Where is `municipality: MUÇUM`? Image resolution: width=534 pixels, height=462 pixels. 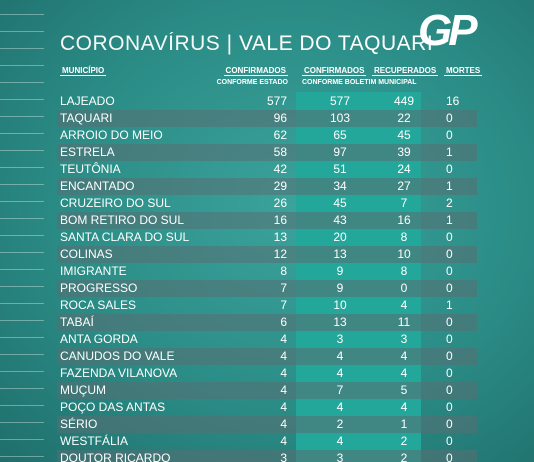
municipality: MUÇUM is located at coordinates (83, 390).